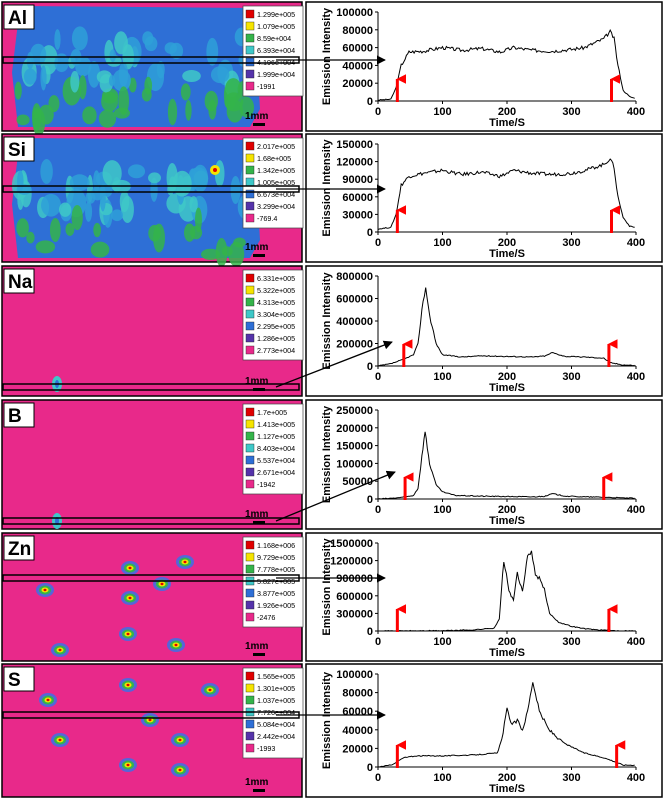 The width and height of the screenshot is (665, 805). What do you see at coordinates (19, 549) in the screenshot?
I see `element-label: Zn` at bounding box center [19, 549].